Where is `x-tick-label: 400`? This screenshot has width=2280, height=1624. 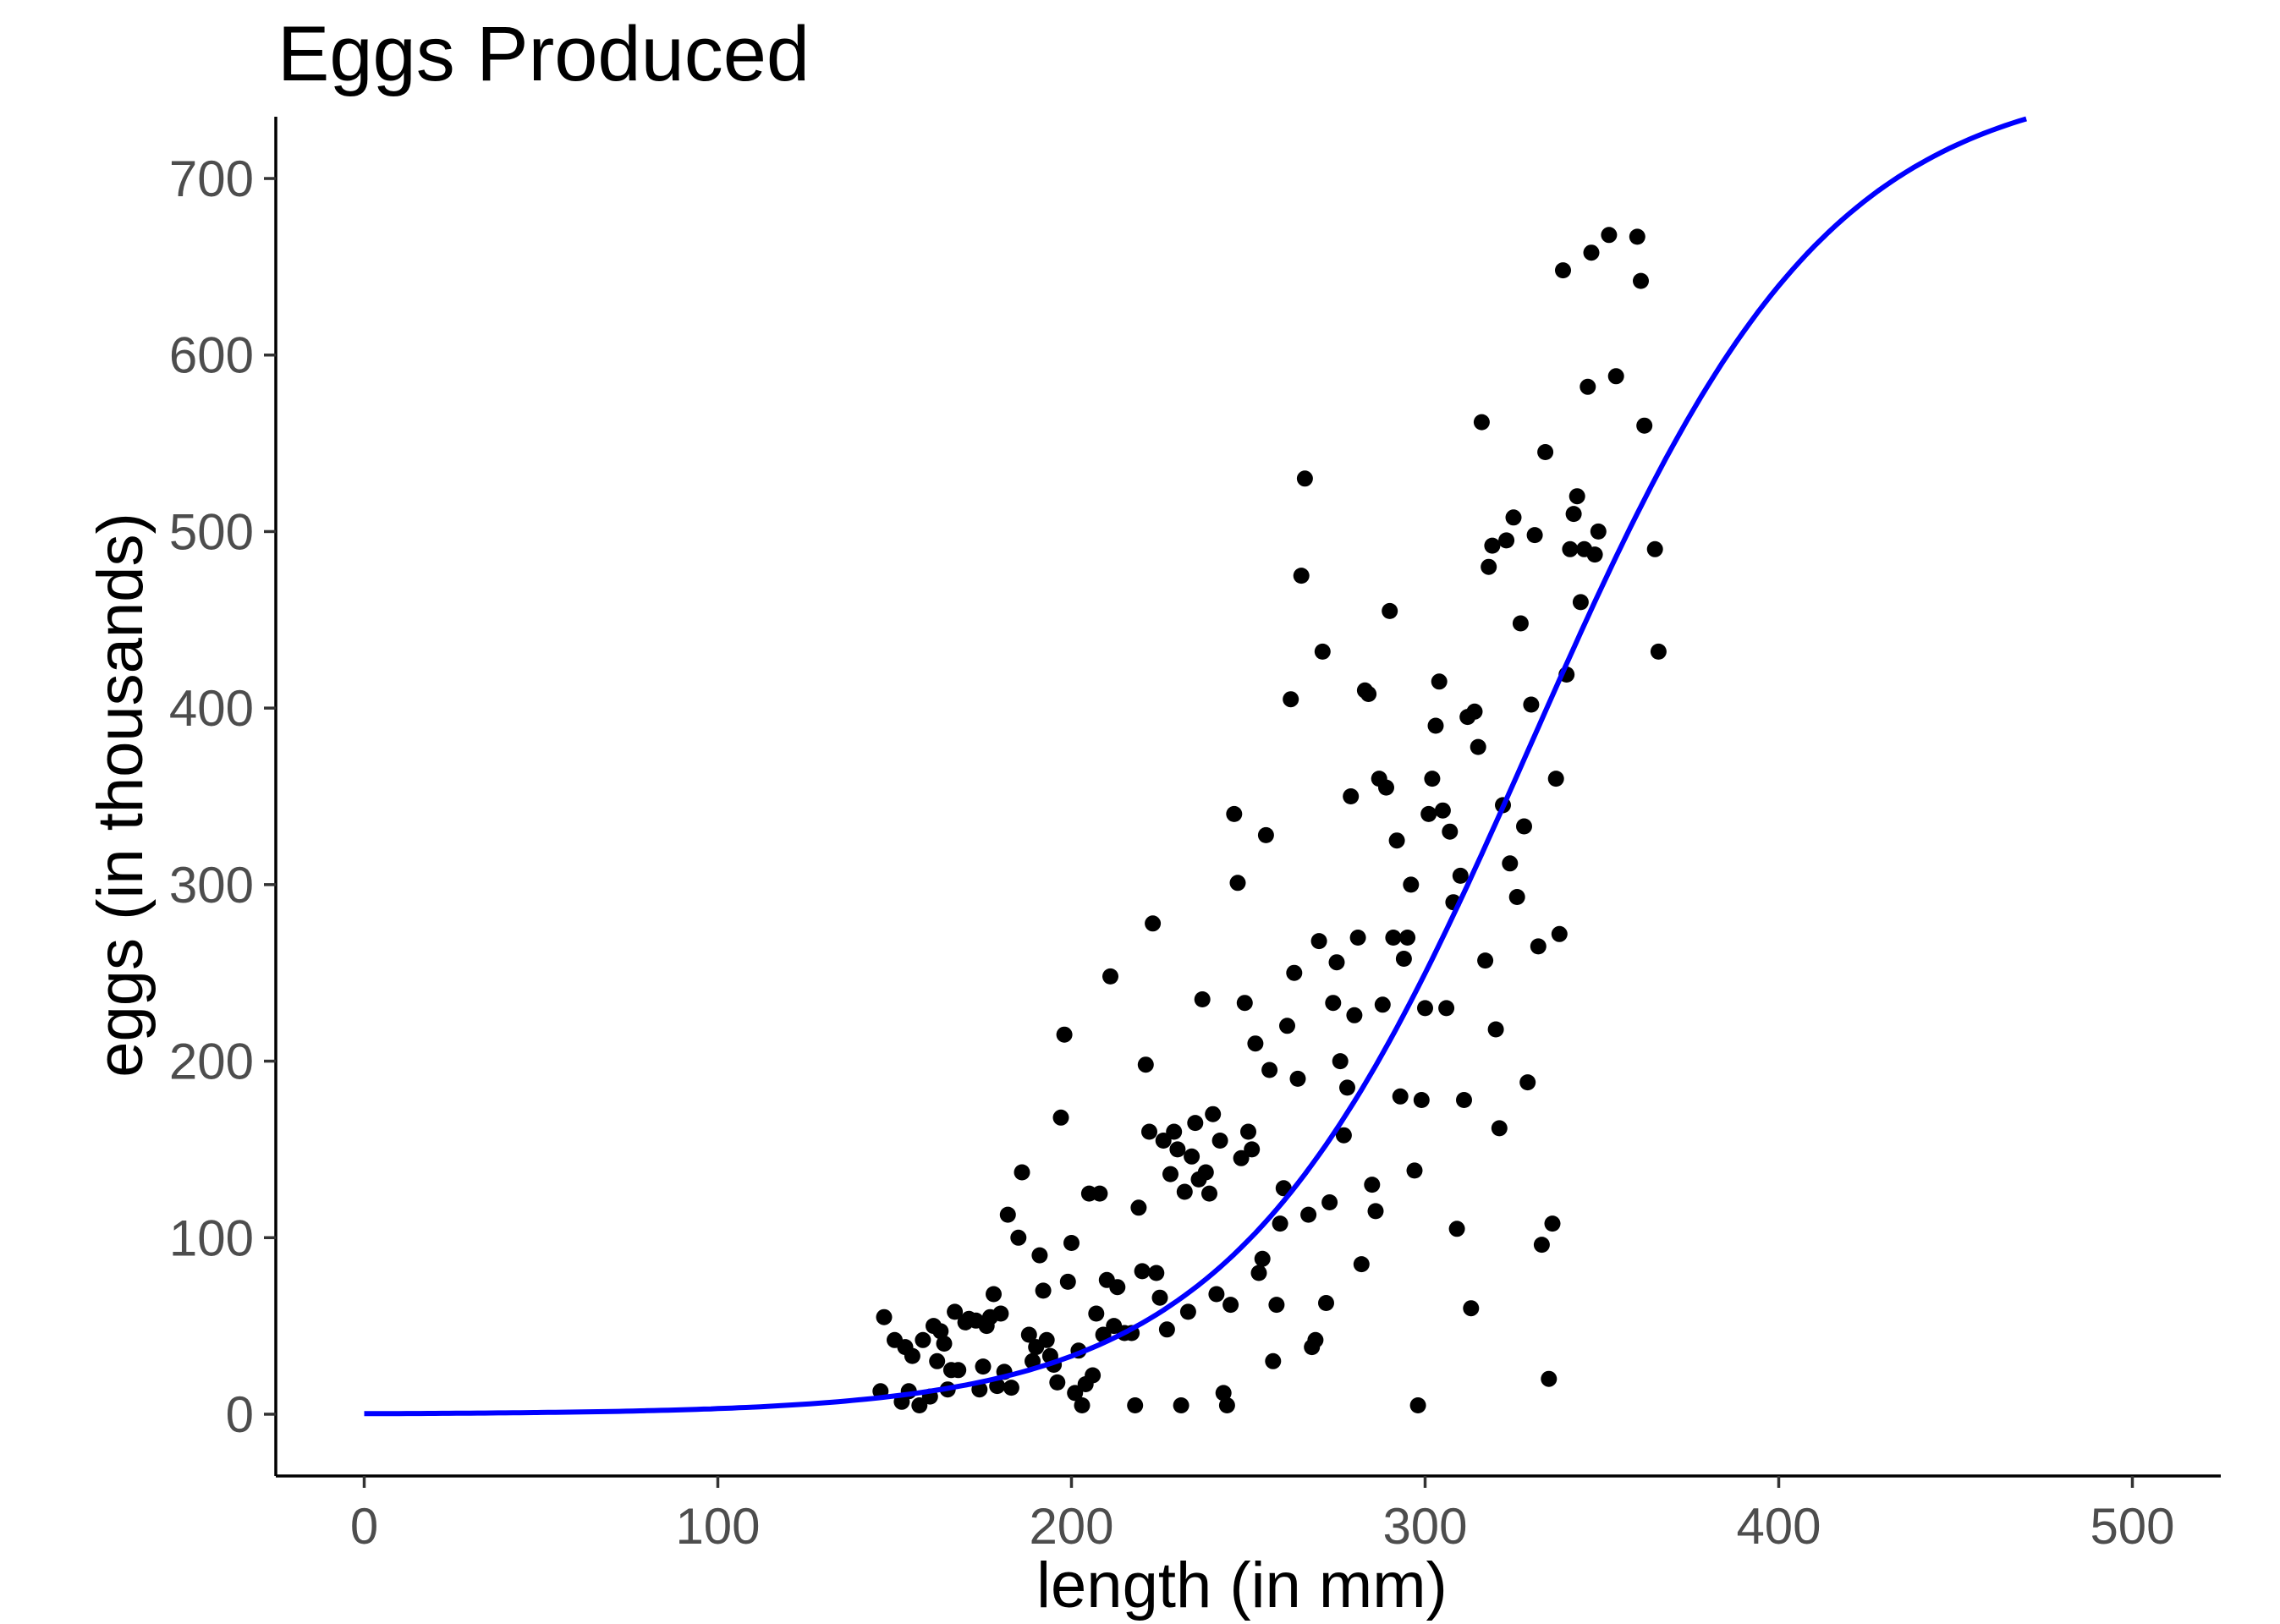
x-tick-label: 400 is located at coordinates (1778, 1526).